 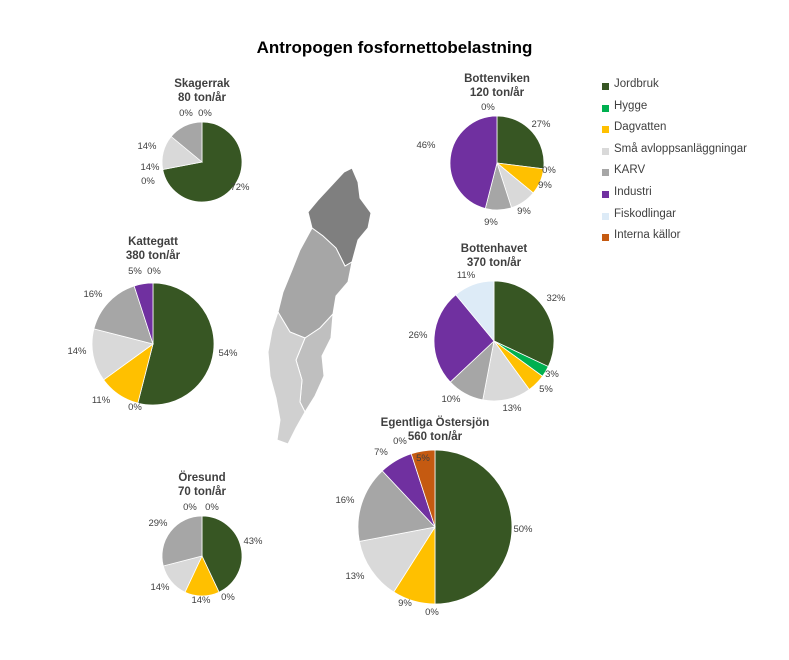 I want to click on pie-title: Öresund, so click(x=201, y=477).